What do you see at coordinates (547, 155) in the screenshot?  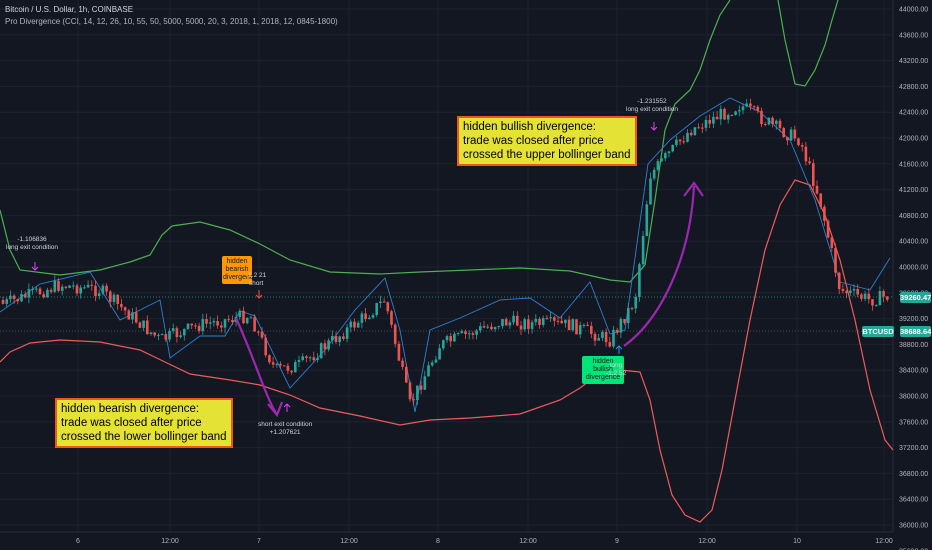 I see `note-line: crossed the upper bollinger band` at bounding box center [547, 155].